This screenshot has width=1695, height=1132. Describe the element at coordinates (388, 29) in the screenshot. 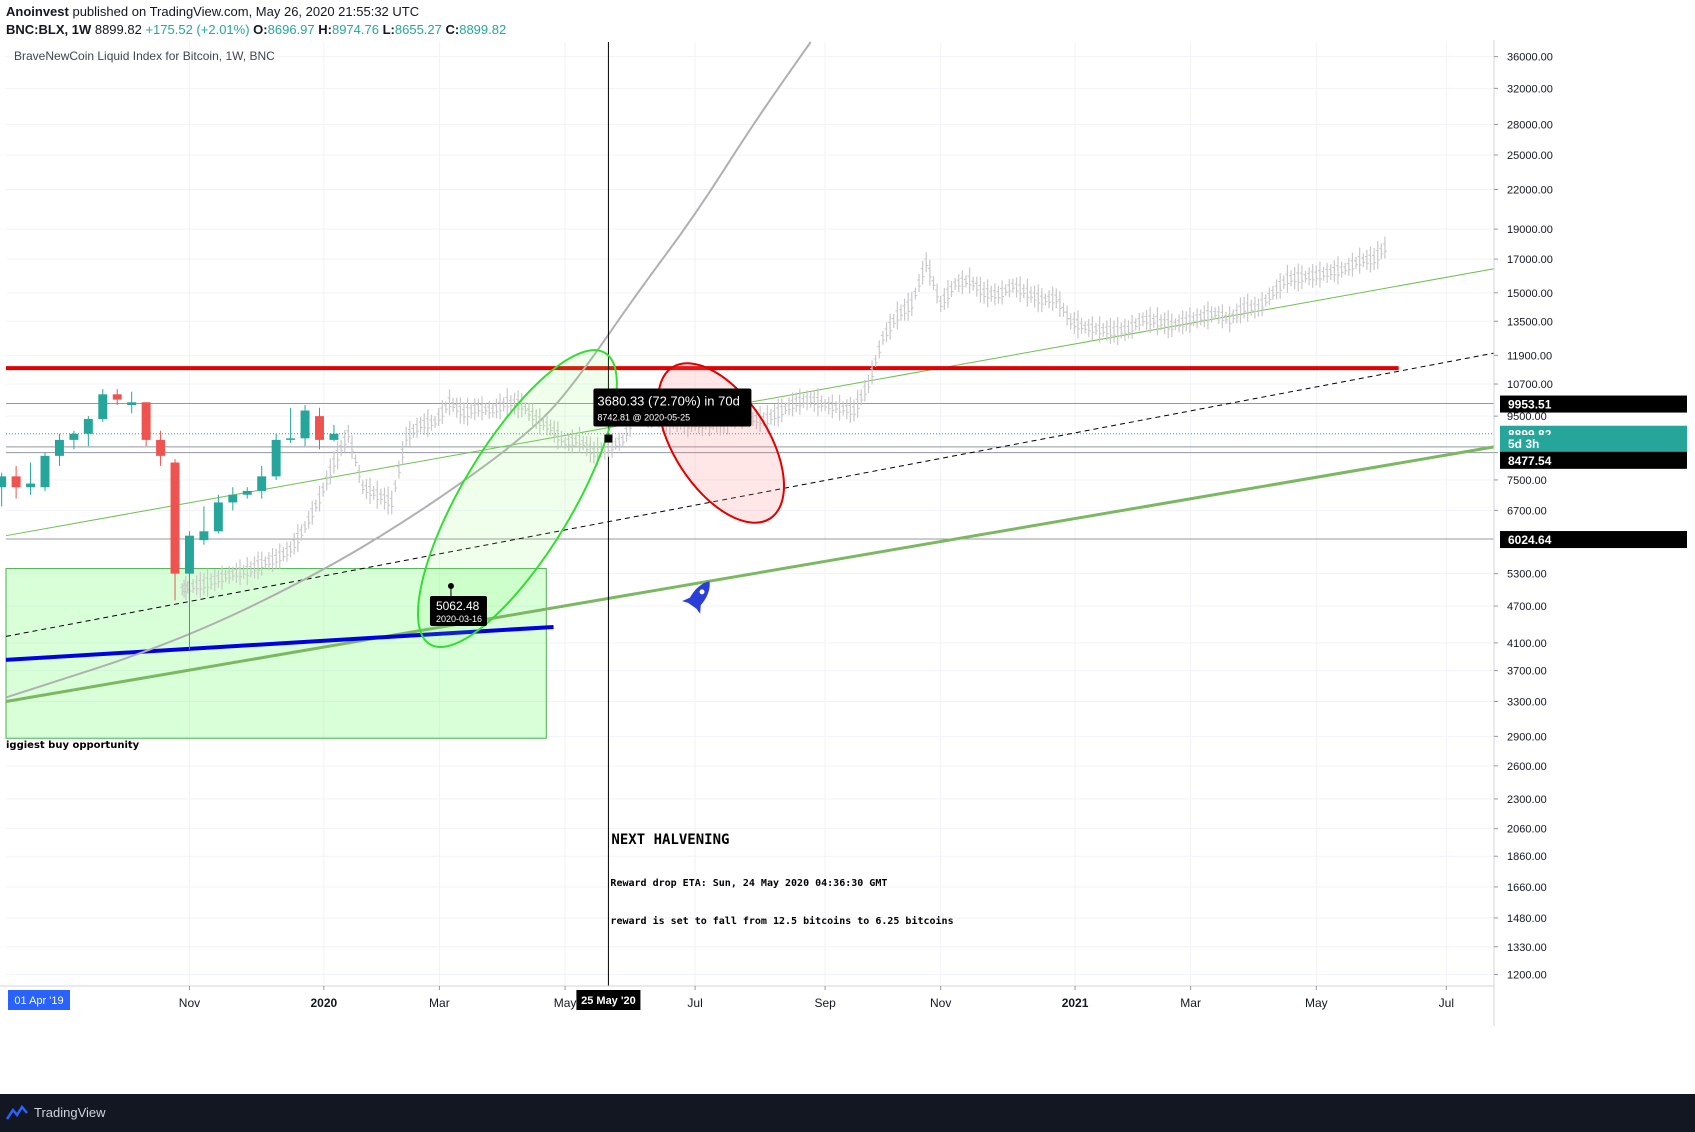

I see `low-label: L:` at that location.